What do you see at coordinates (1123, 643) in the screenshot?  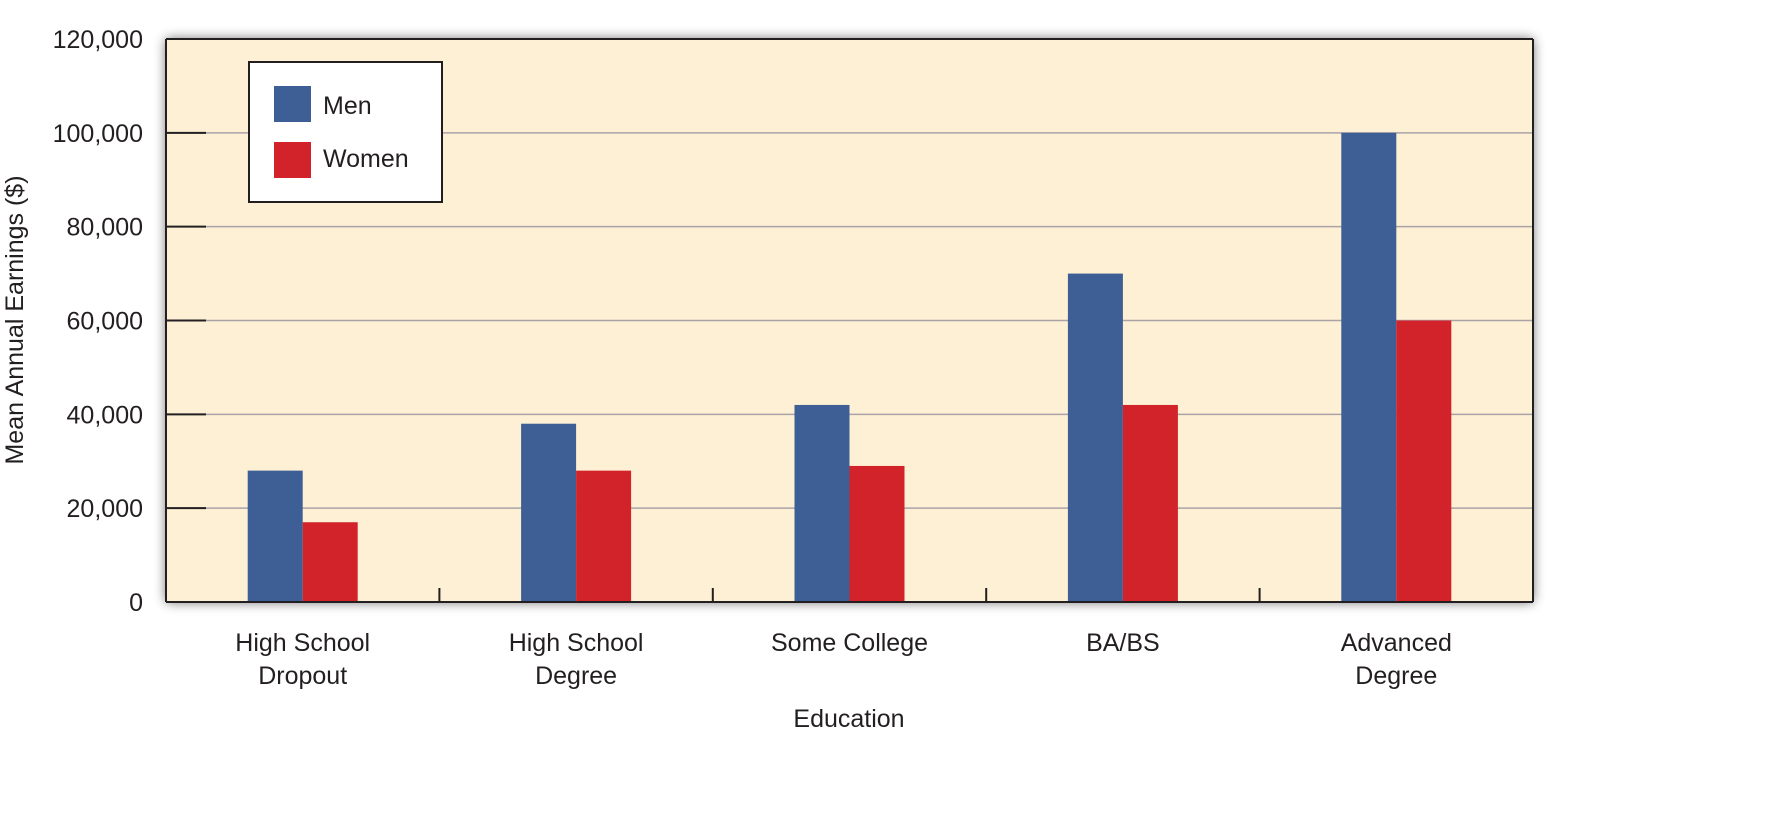 I see `x-tick-label: BA/BS` at bounding box center [1123, 643].